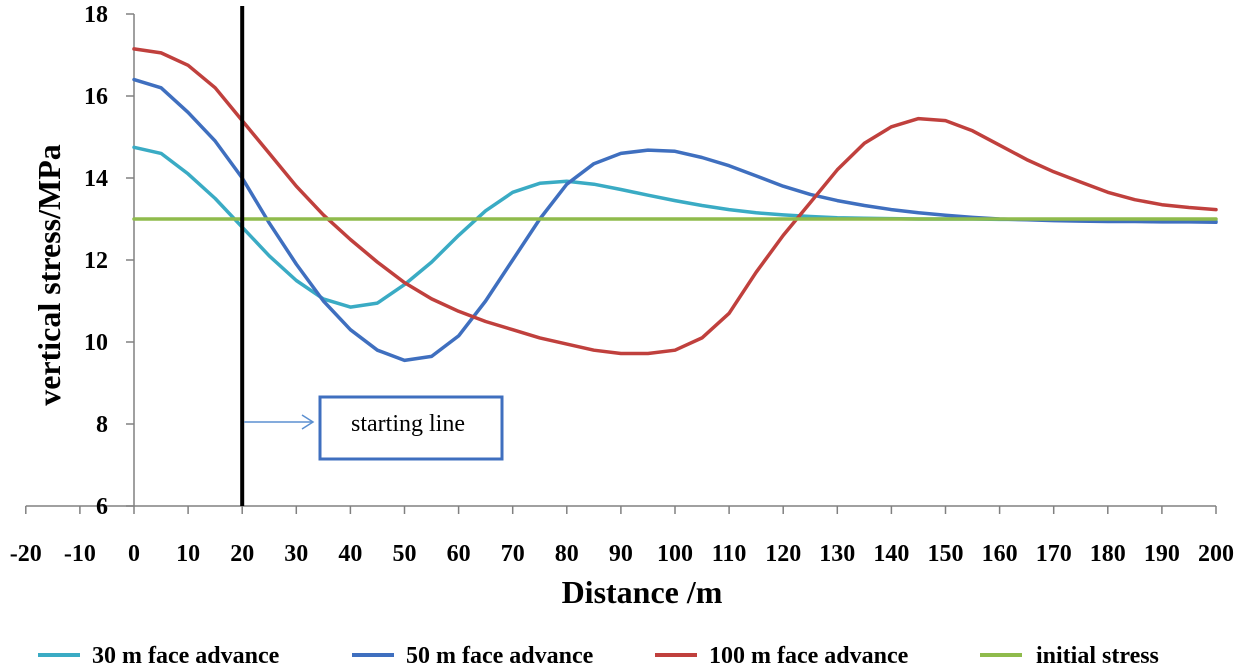 The height and width of the screenshot is (668, 1246). What do you see at coordinates (567, 554) in the screenshot?
I see `x-tick-label: 80` at bounding box center [567, 554].